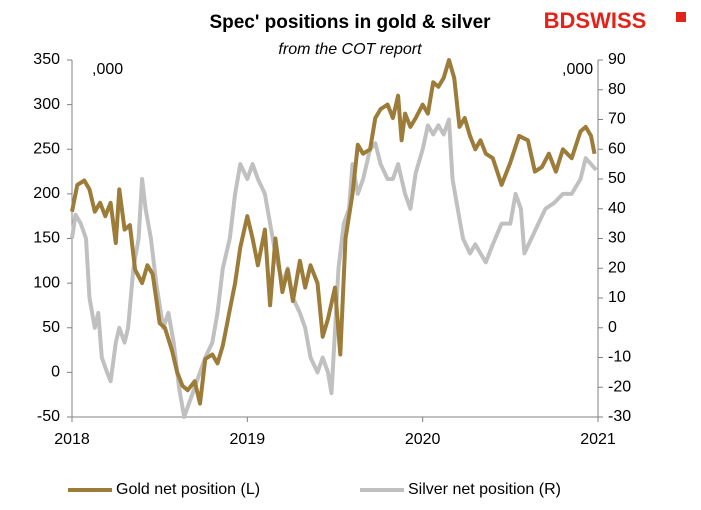 The height and width of the screenshot is (510, 701). I want to click on y2-tick-label: -20, so click(619, 386).